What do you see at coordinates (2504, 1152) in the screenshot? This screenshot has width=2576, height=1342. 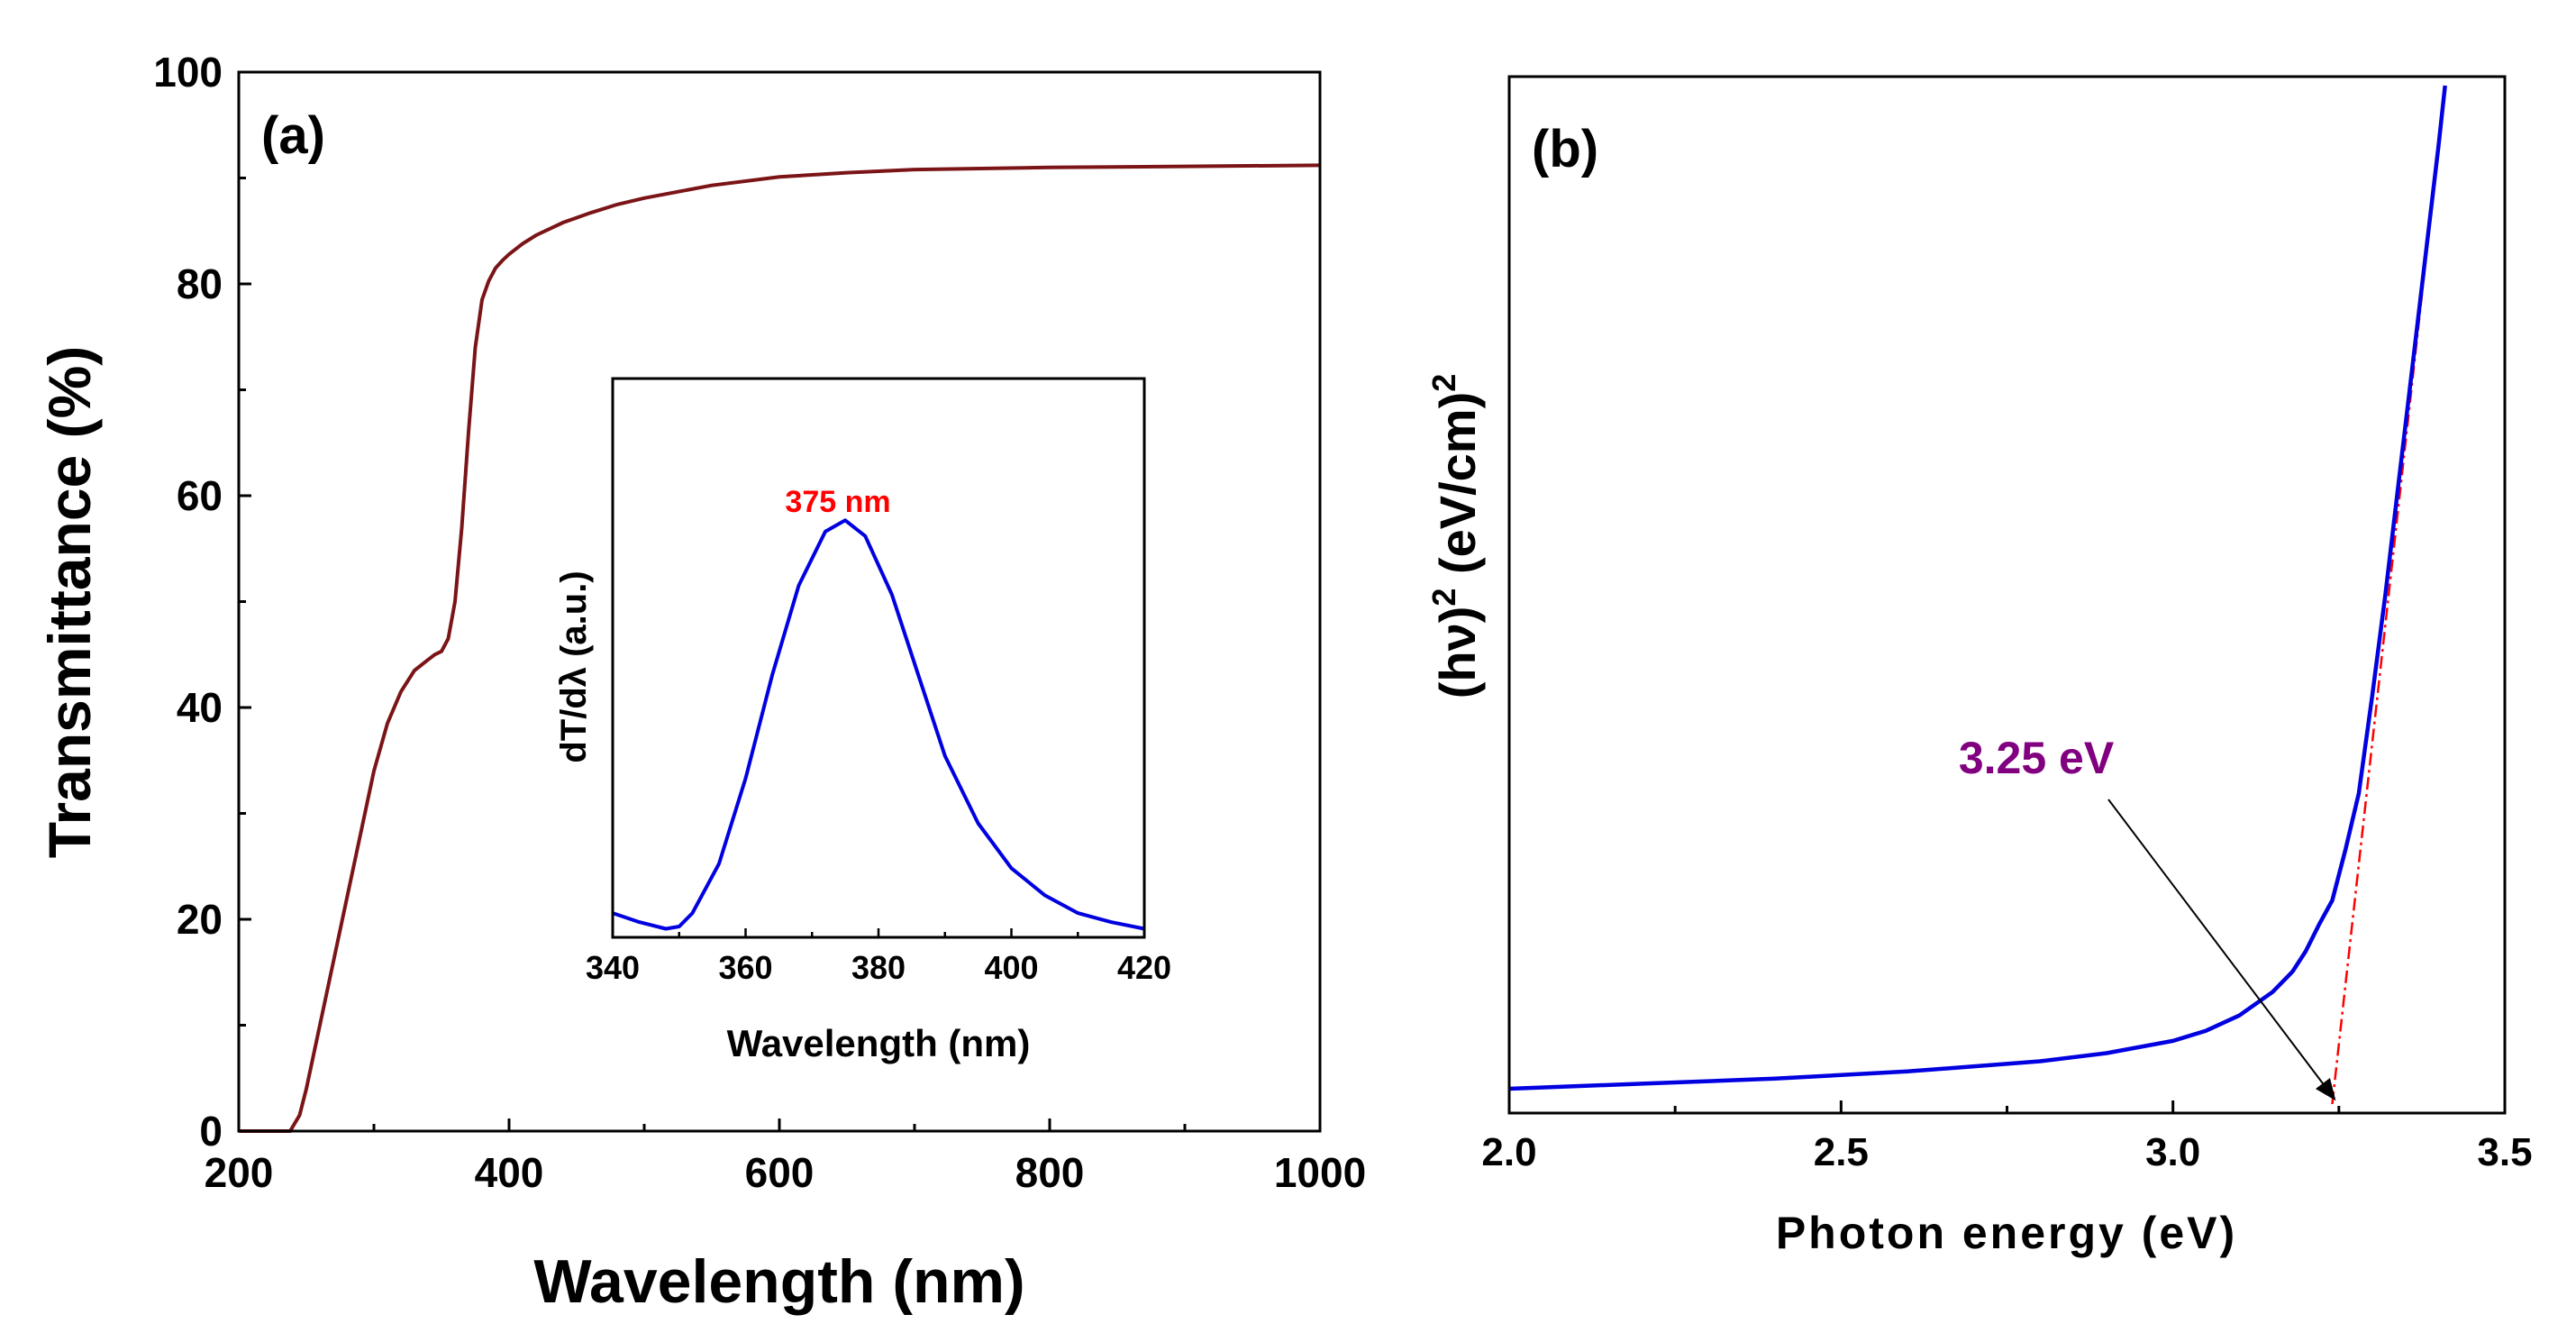 I see `x-tick-label: 3.5` at bounding box center [2504, 1152].